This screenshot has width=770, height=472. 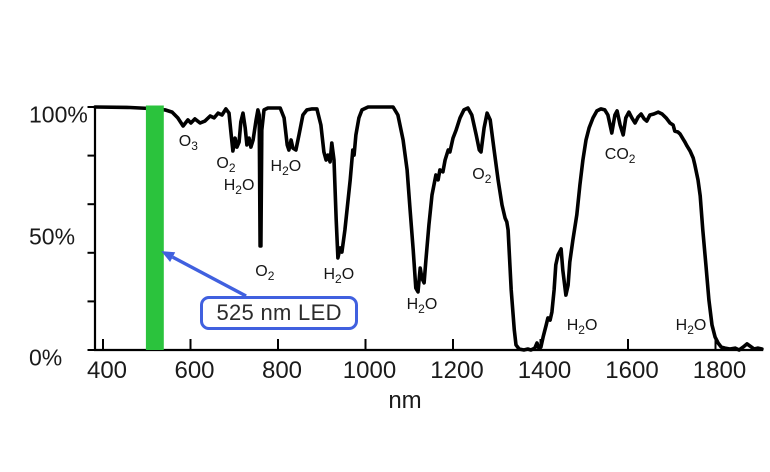 What do you see at coordinates (154, 227) in the screenshot?
I see `led-band-marker` at bounding box center [154, 227].